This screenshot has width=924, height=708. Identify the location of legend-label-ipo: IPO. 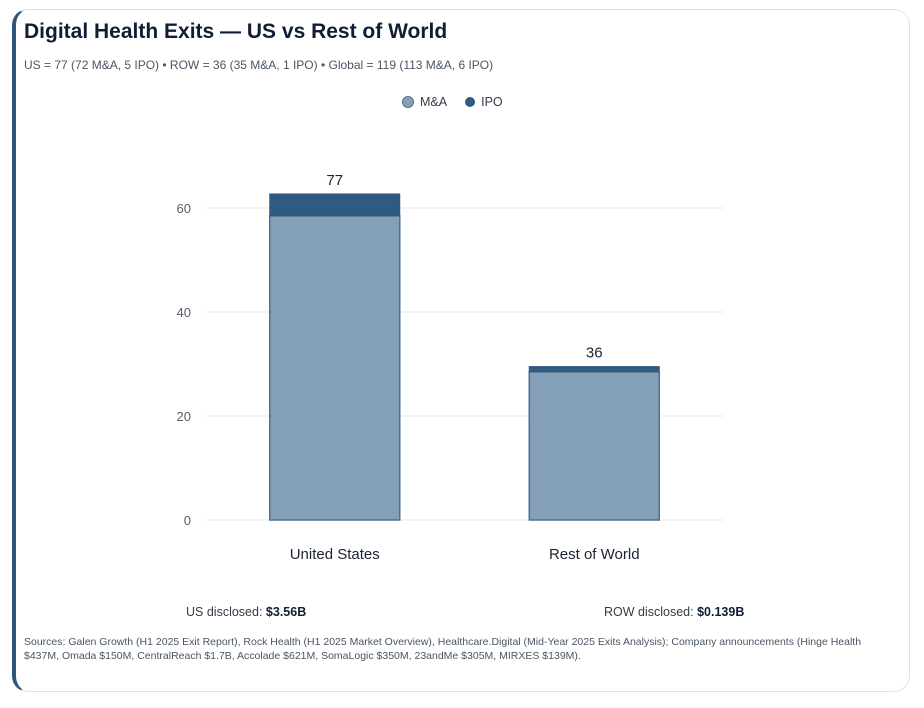
(492, 102).